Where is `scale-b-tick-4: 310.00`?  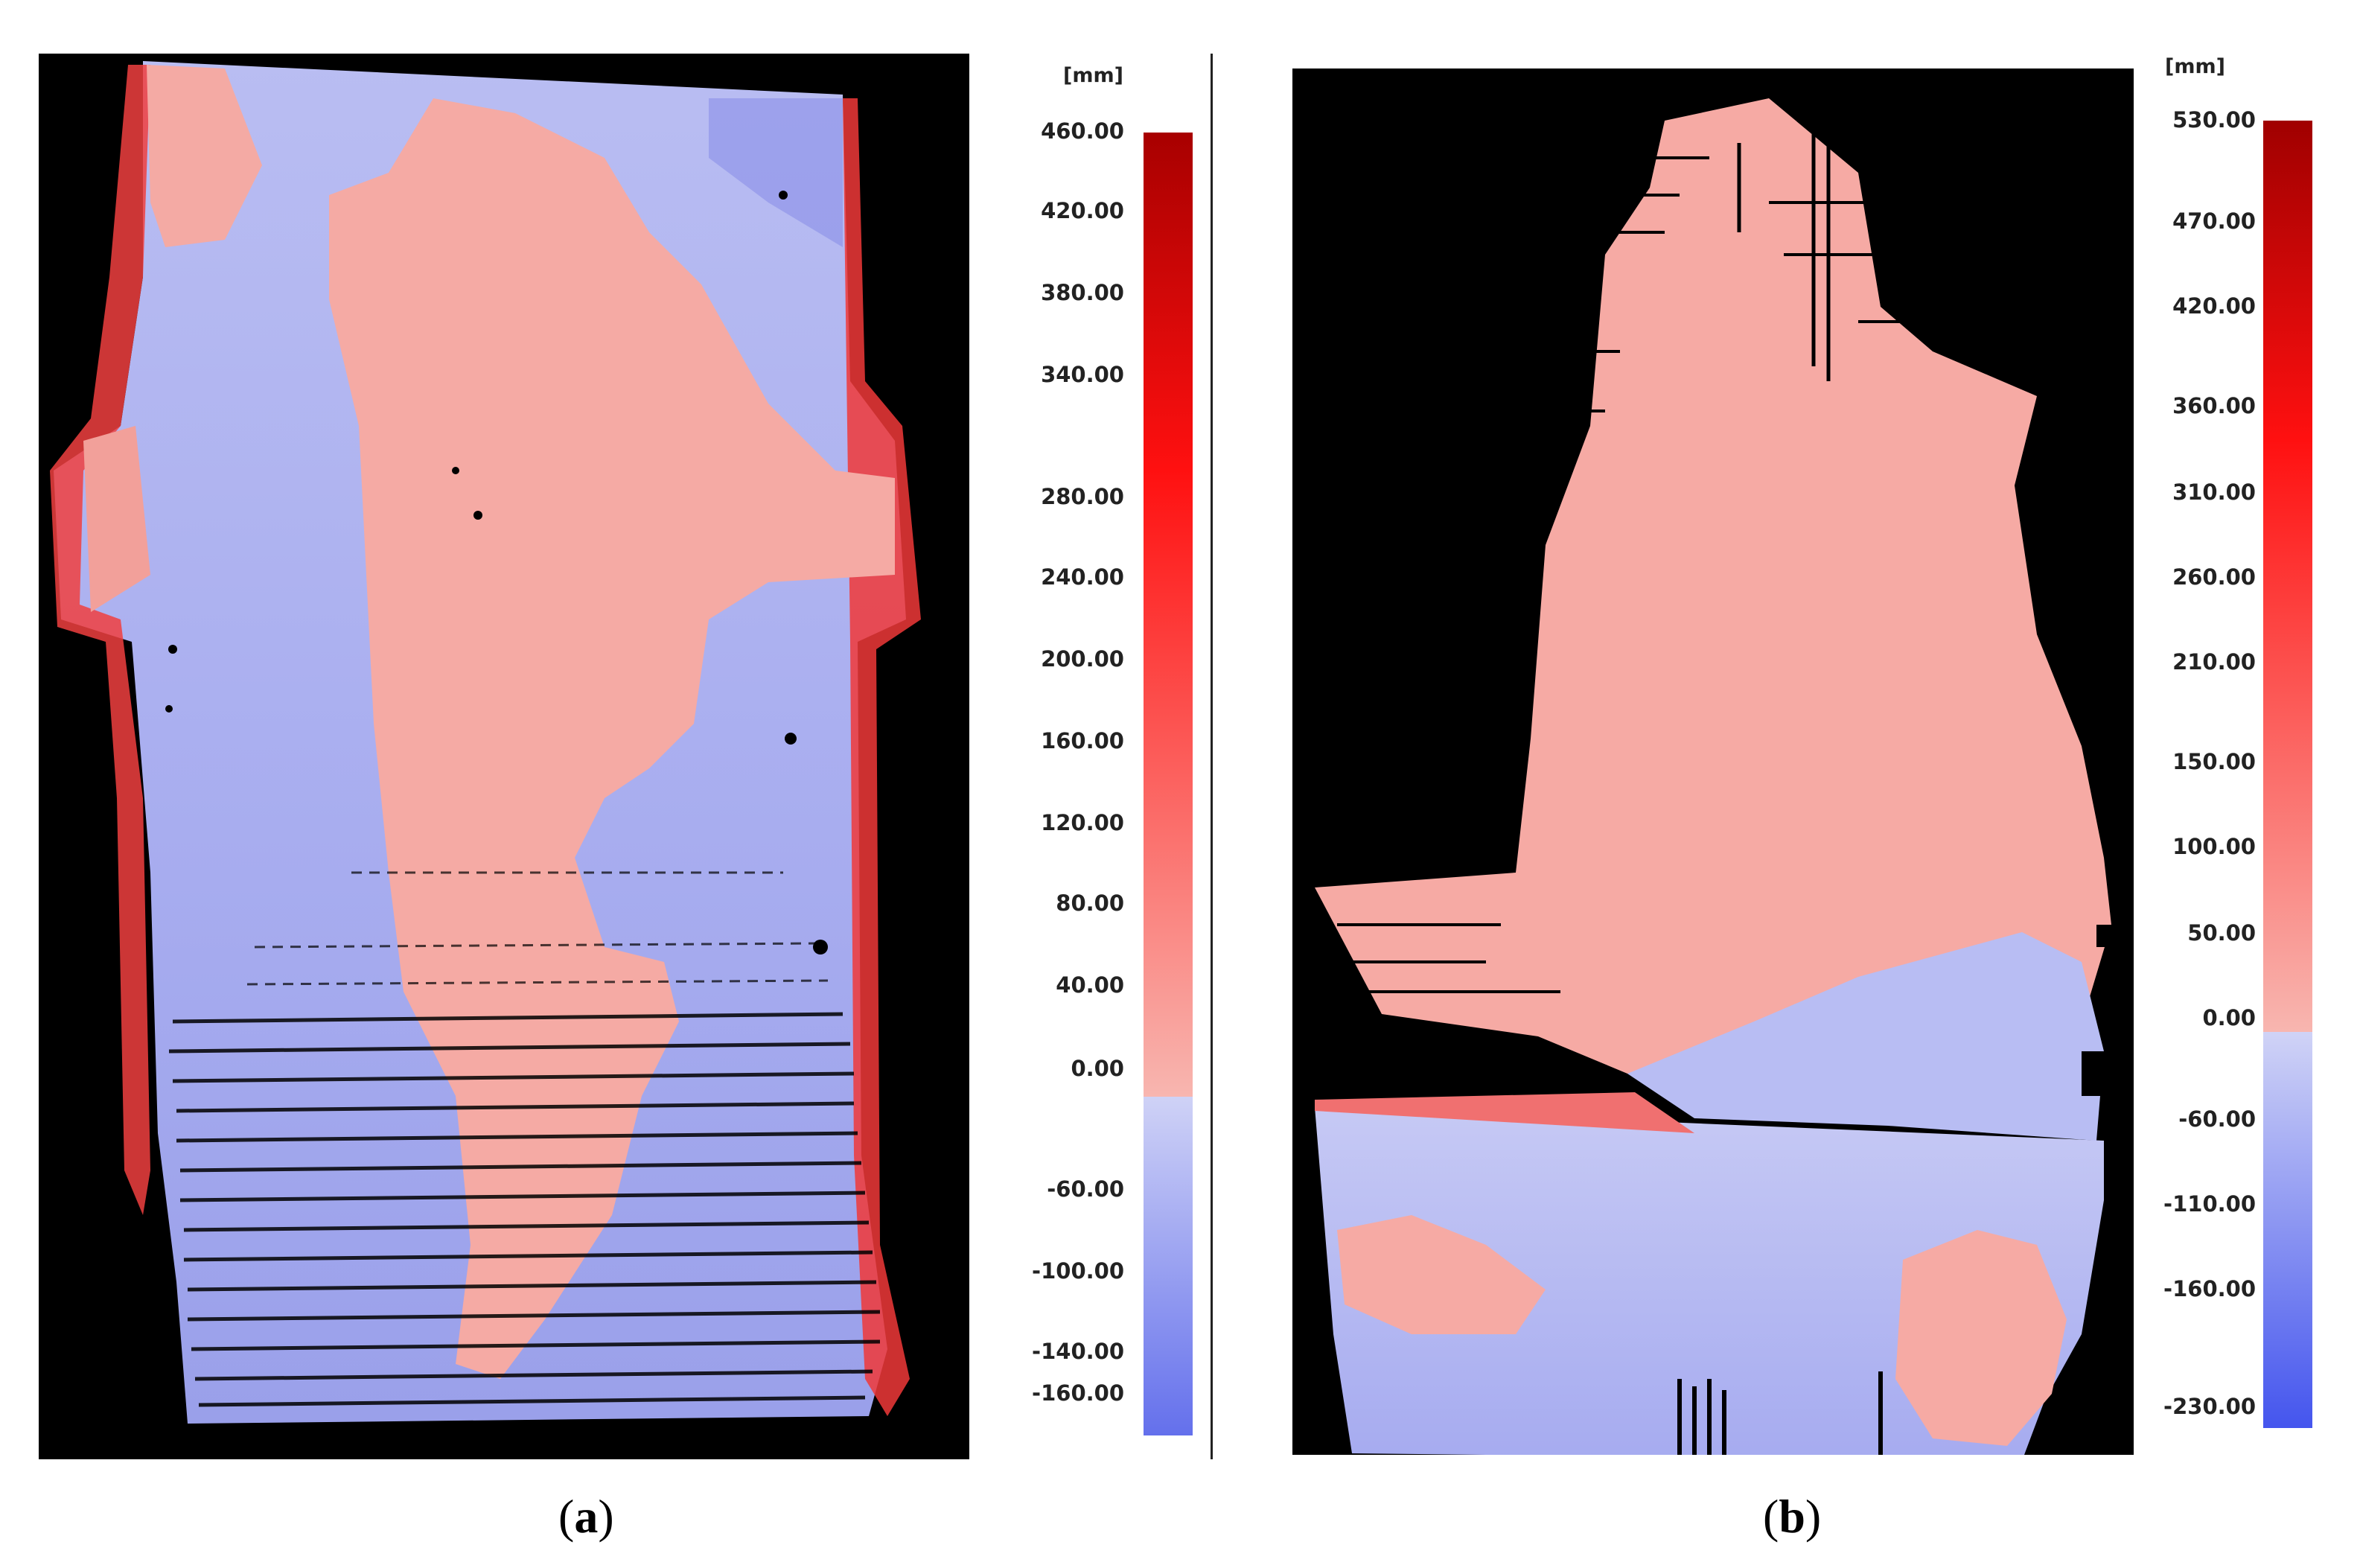
scale-b-tick-4: 310.00 is located at coordinates (2214, 492).